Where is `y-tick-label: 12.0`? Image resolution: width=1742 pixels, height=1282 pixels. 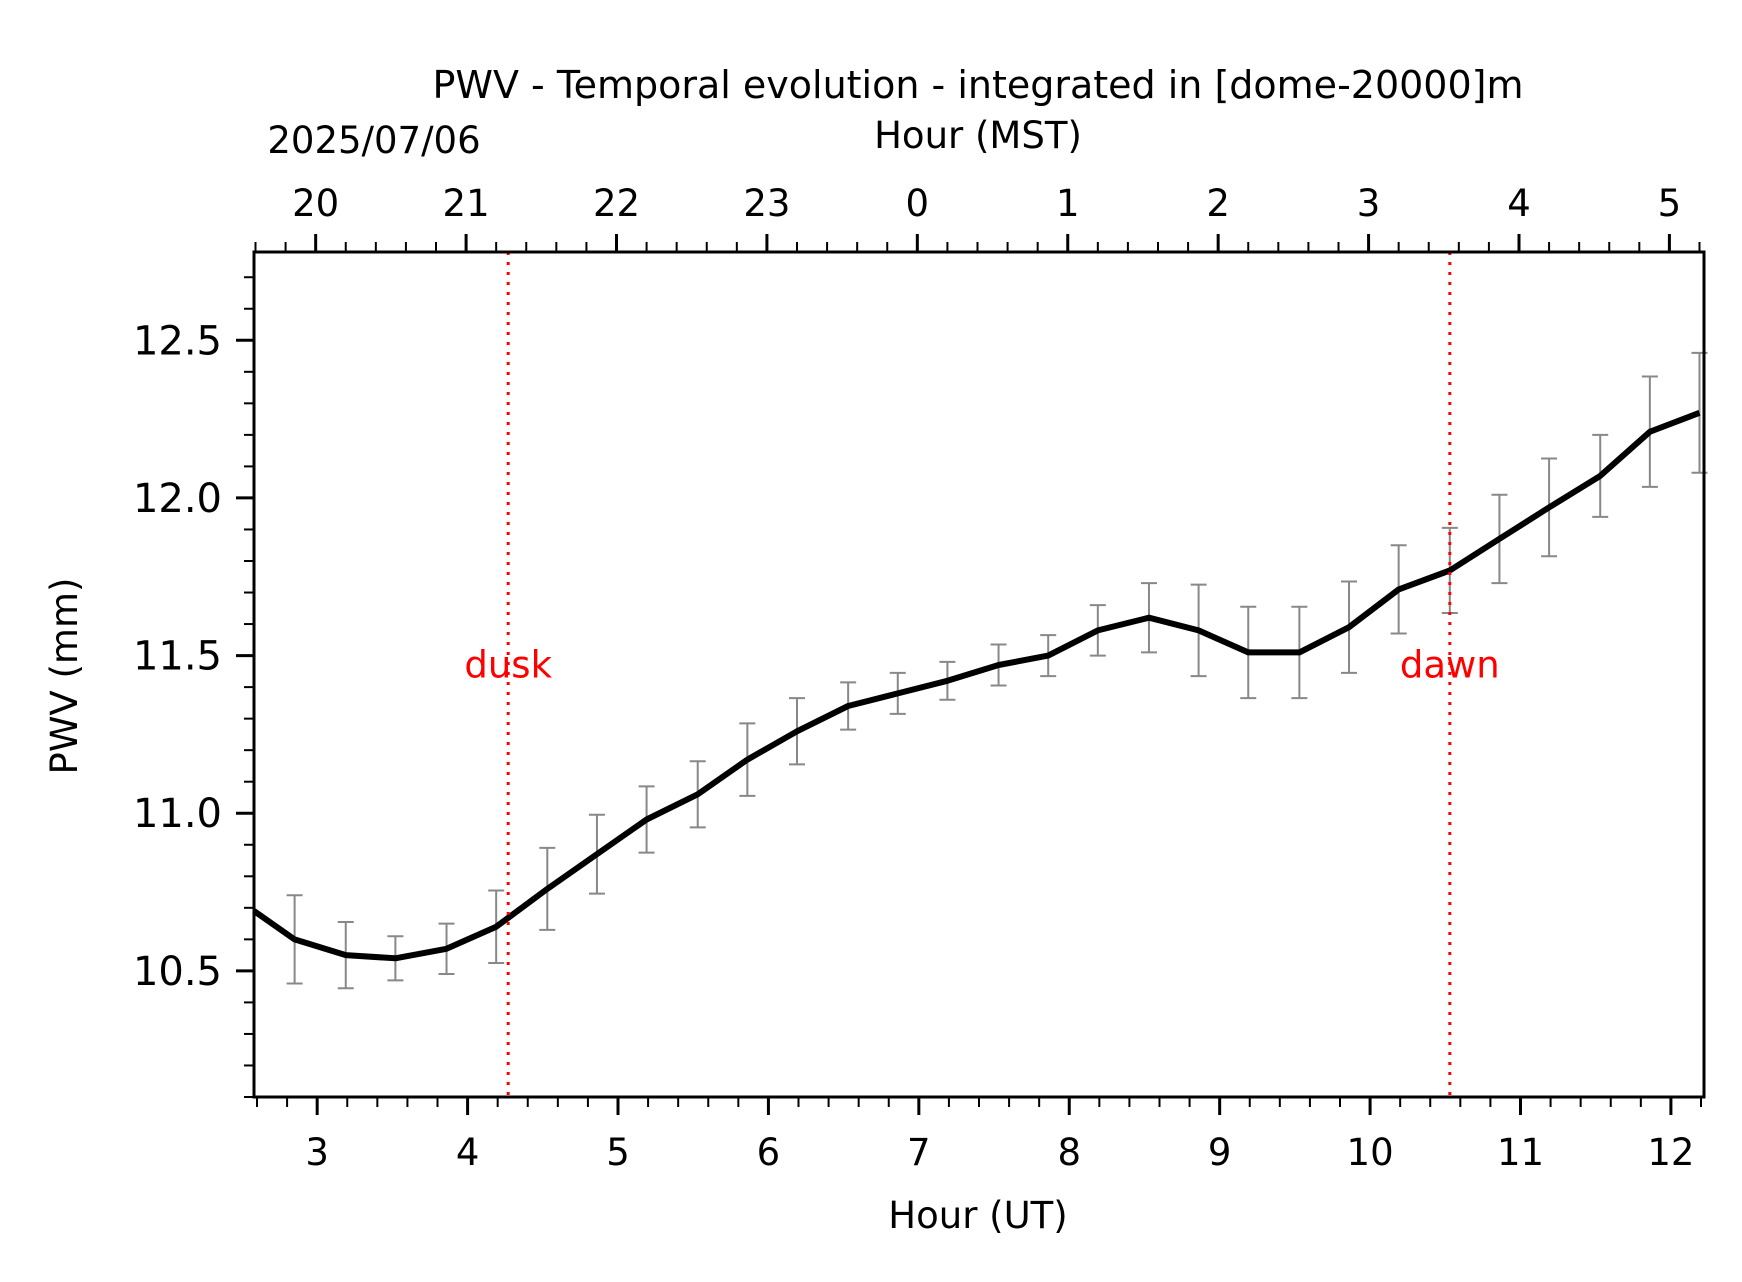
y-tick-label: 12.0 is located at coordinates (177, 499).